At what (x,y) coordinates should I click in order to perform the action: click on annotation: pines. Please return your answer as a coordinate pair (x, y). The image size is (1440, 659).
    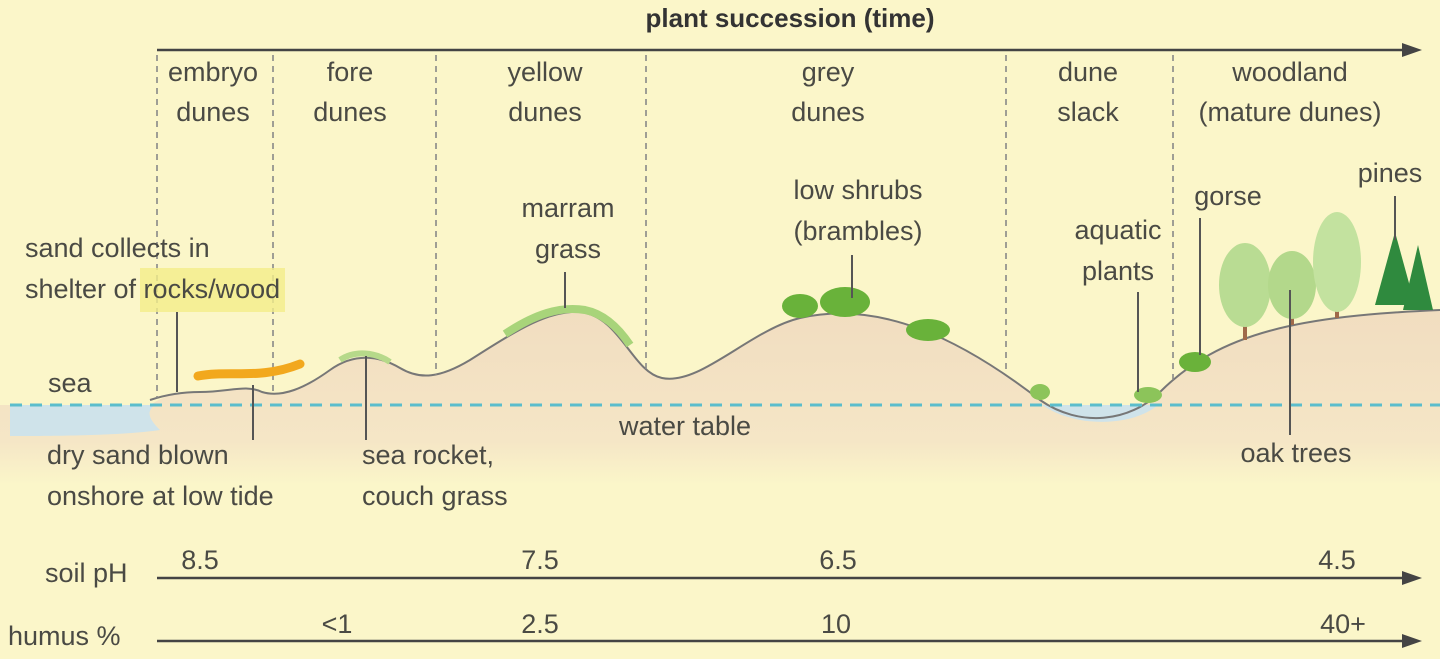
    Looking at the image, I should click on (1390, 173).